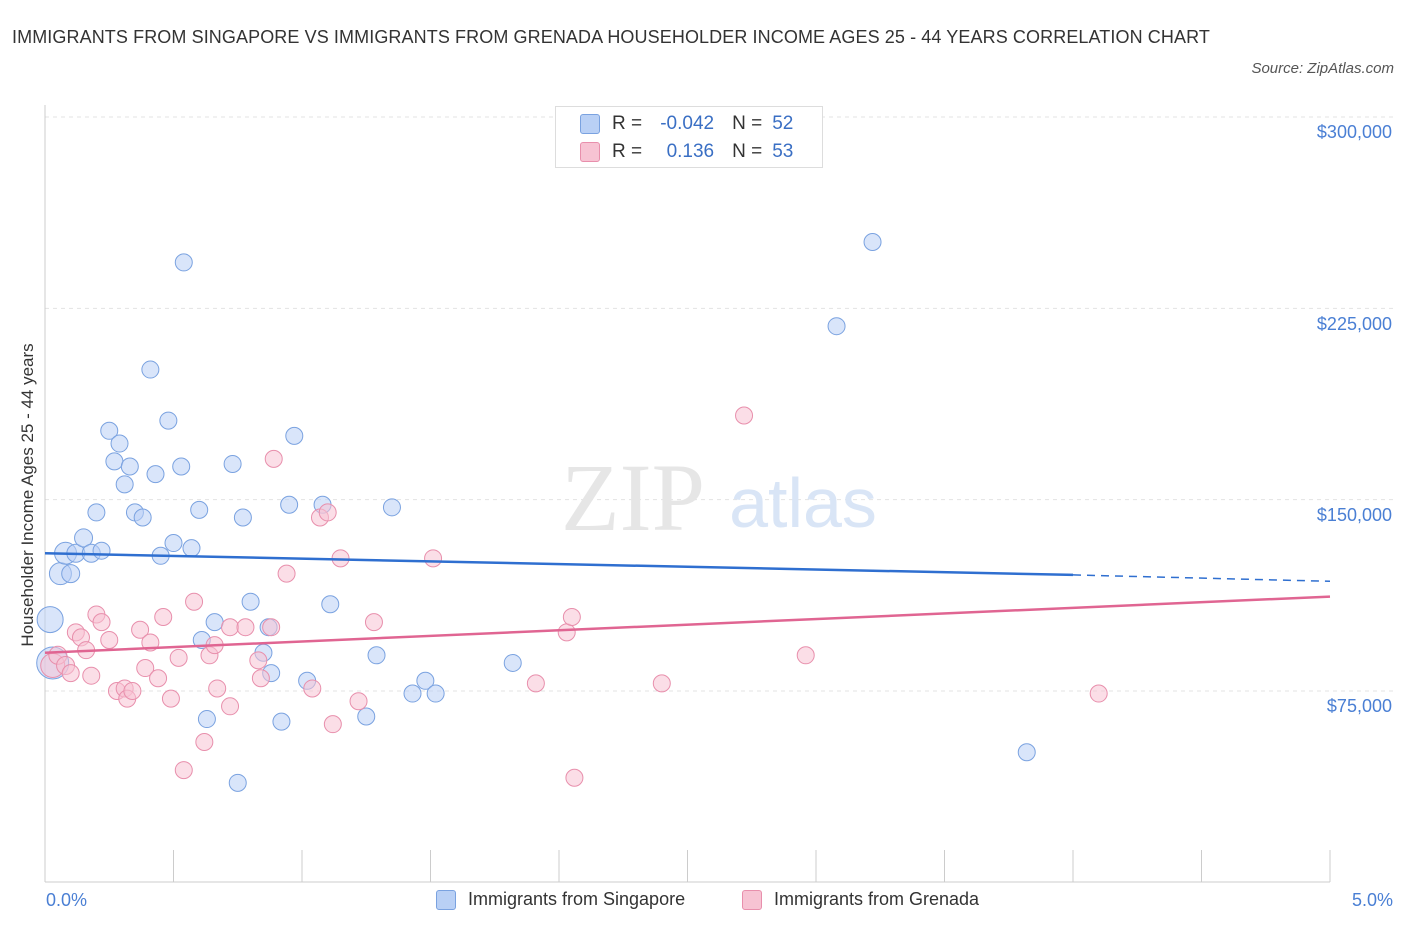  Describe the element at coordinates (627, 151) in the screenshot. I see `legend-r-label: R =` at that location.